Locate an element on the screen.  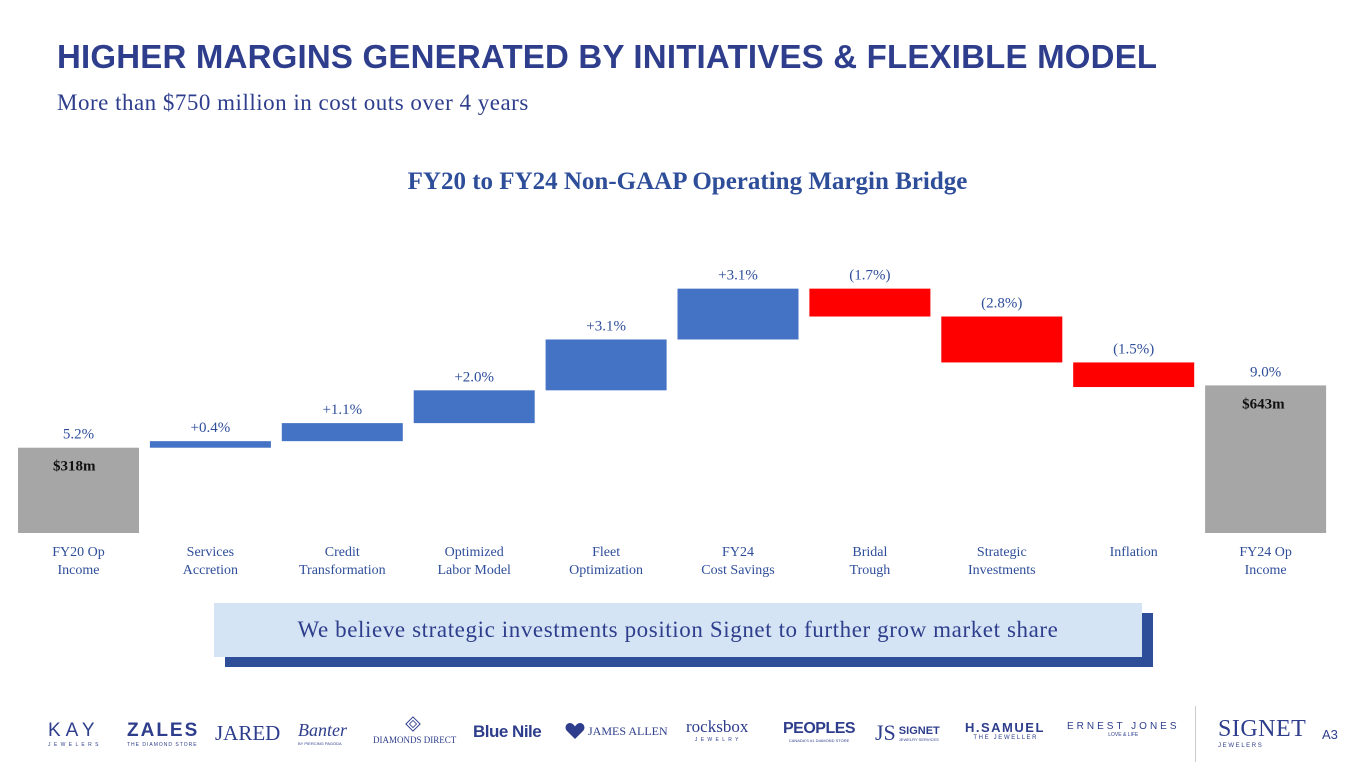
peoples-logo-text: PEOPLES is located at coordinates (819, 728).